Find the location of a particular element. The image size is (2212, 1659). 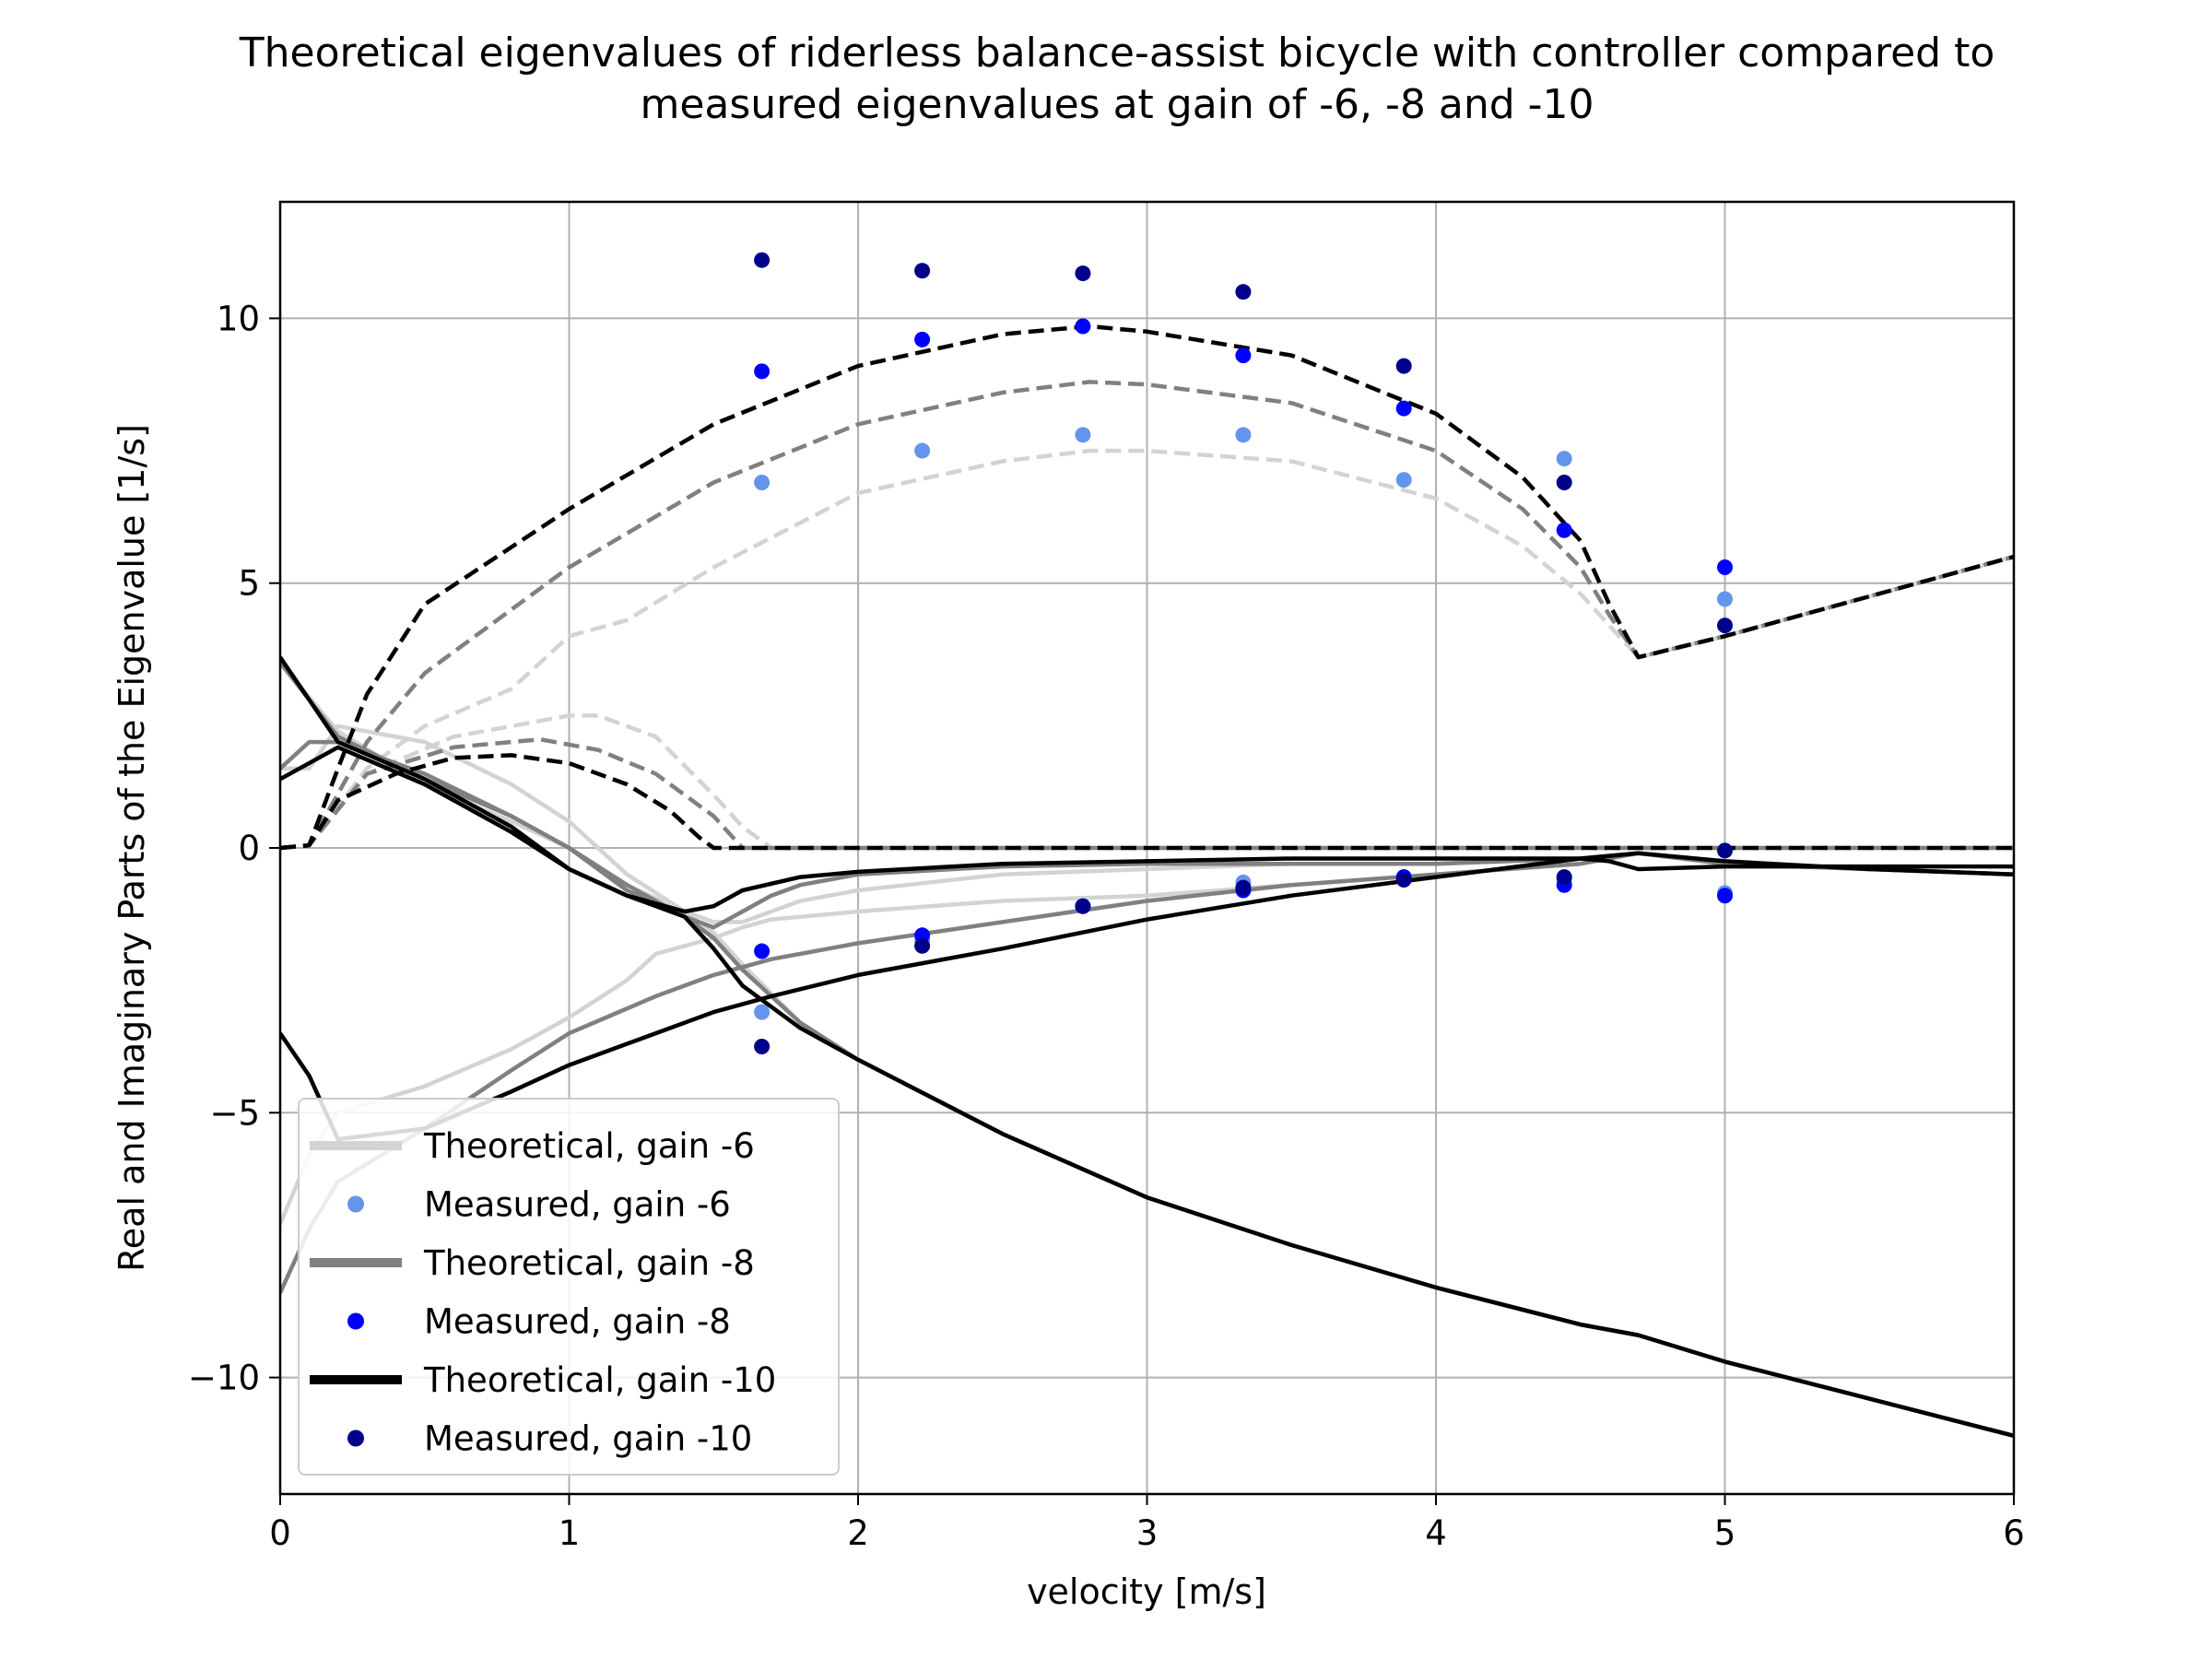

legend-label: Measured, gain -6 is located at coordinates (577, 1205).